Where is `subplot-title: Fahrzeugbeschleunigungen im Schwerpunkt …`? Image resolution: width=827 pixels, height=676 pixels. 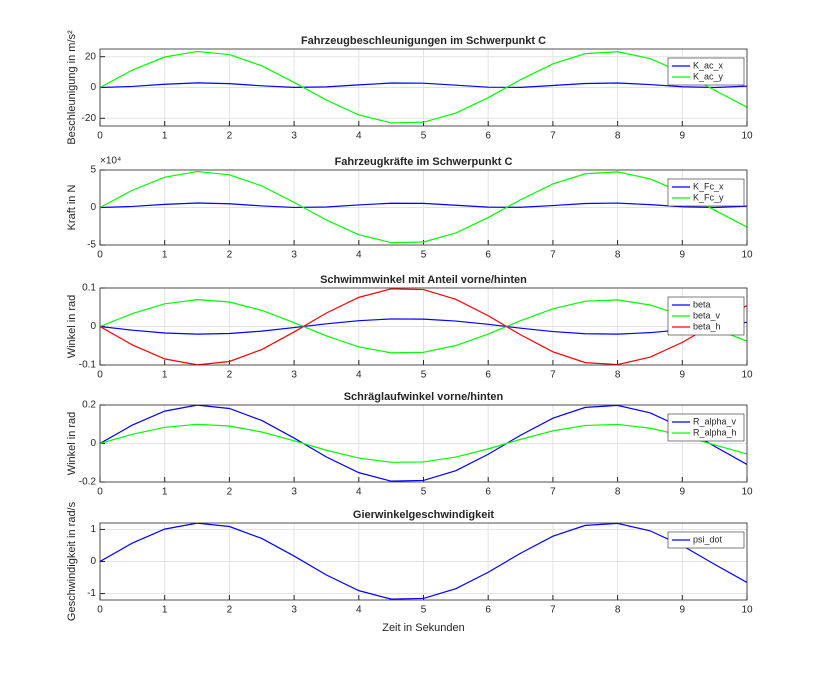 subplot-title: Fahrzeugbeschleunigungen im Schwerpunkt … is located at coordinates (423, 41).